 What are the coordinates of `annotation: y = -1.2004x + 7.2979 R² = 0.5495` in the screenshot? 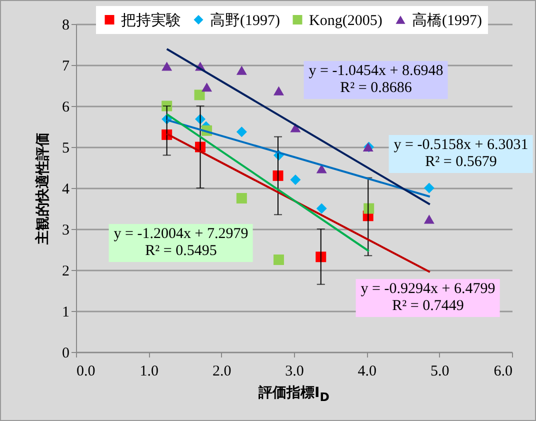 It's located at (181, 243).